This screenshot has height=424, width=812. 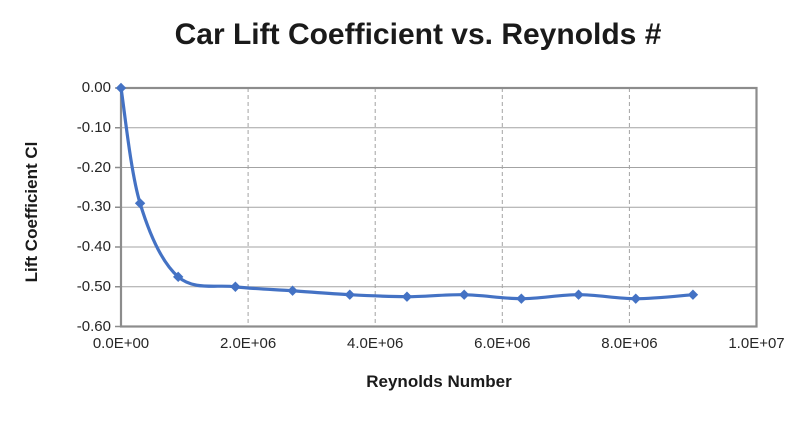 I want to click on x-tick-label: 2.0E+06, so click(x=248, y=343).